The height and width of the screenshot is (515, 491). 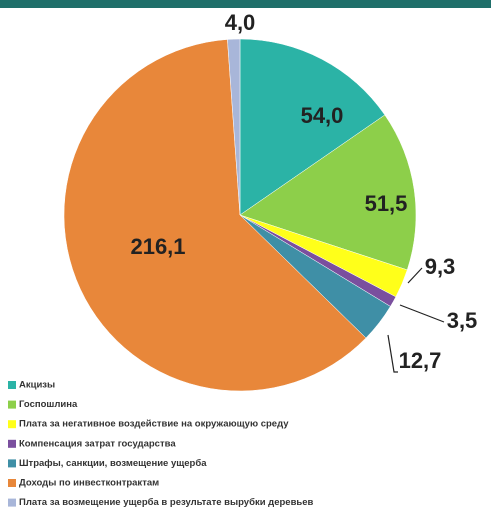 What do you see at coordinates (97, 443) in the screenshot?
I see `legend-label: Компенсация затрат государства` at bounding box center [97, 443].